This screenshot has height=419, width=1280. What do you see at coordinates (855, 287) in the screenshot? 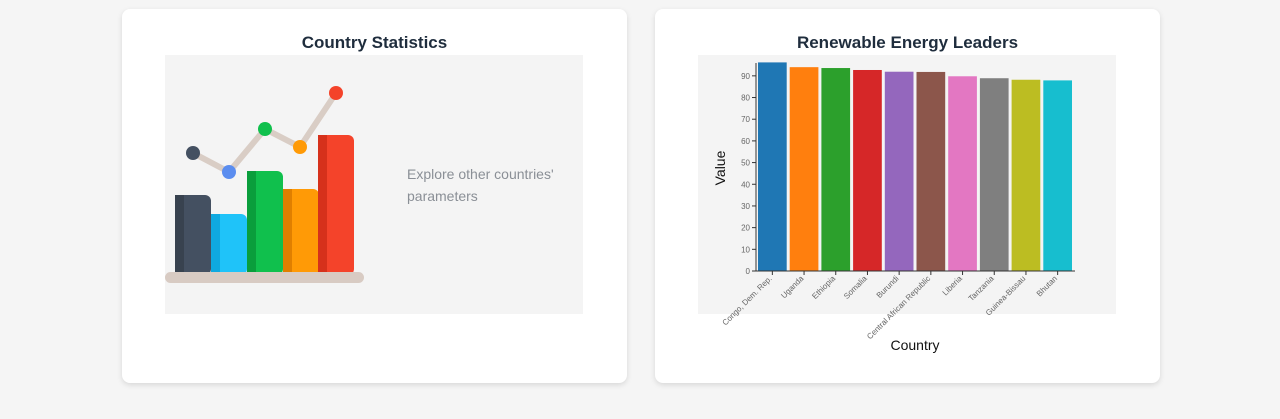
I see `x-tick-label: Somalia` at bounding box center [855, 287].